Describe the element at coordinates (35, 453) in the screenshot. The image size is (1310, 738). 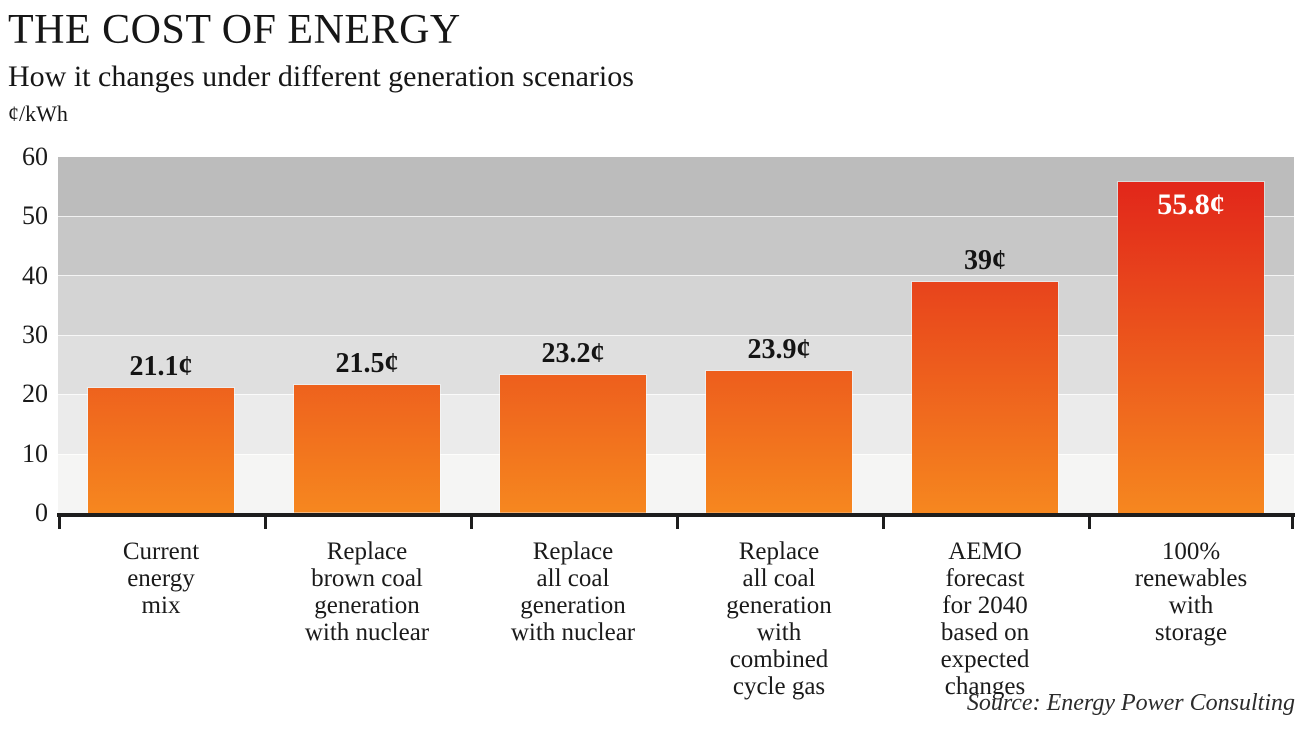
I see `y-tick-label-10: 10` at that location.